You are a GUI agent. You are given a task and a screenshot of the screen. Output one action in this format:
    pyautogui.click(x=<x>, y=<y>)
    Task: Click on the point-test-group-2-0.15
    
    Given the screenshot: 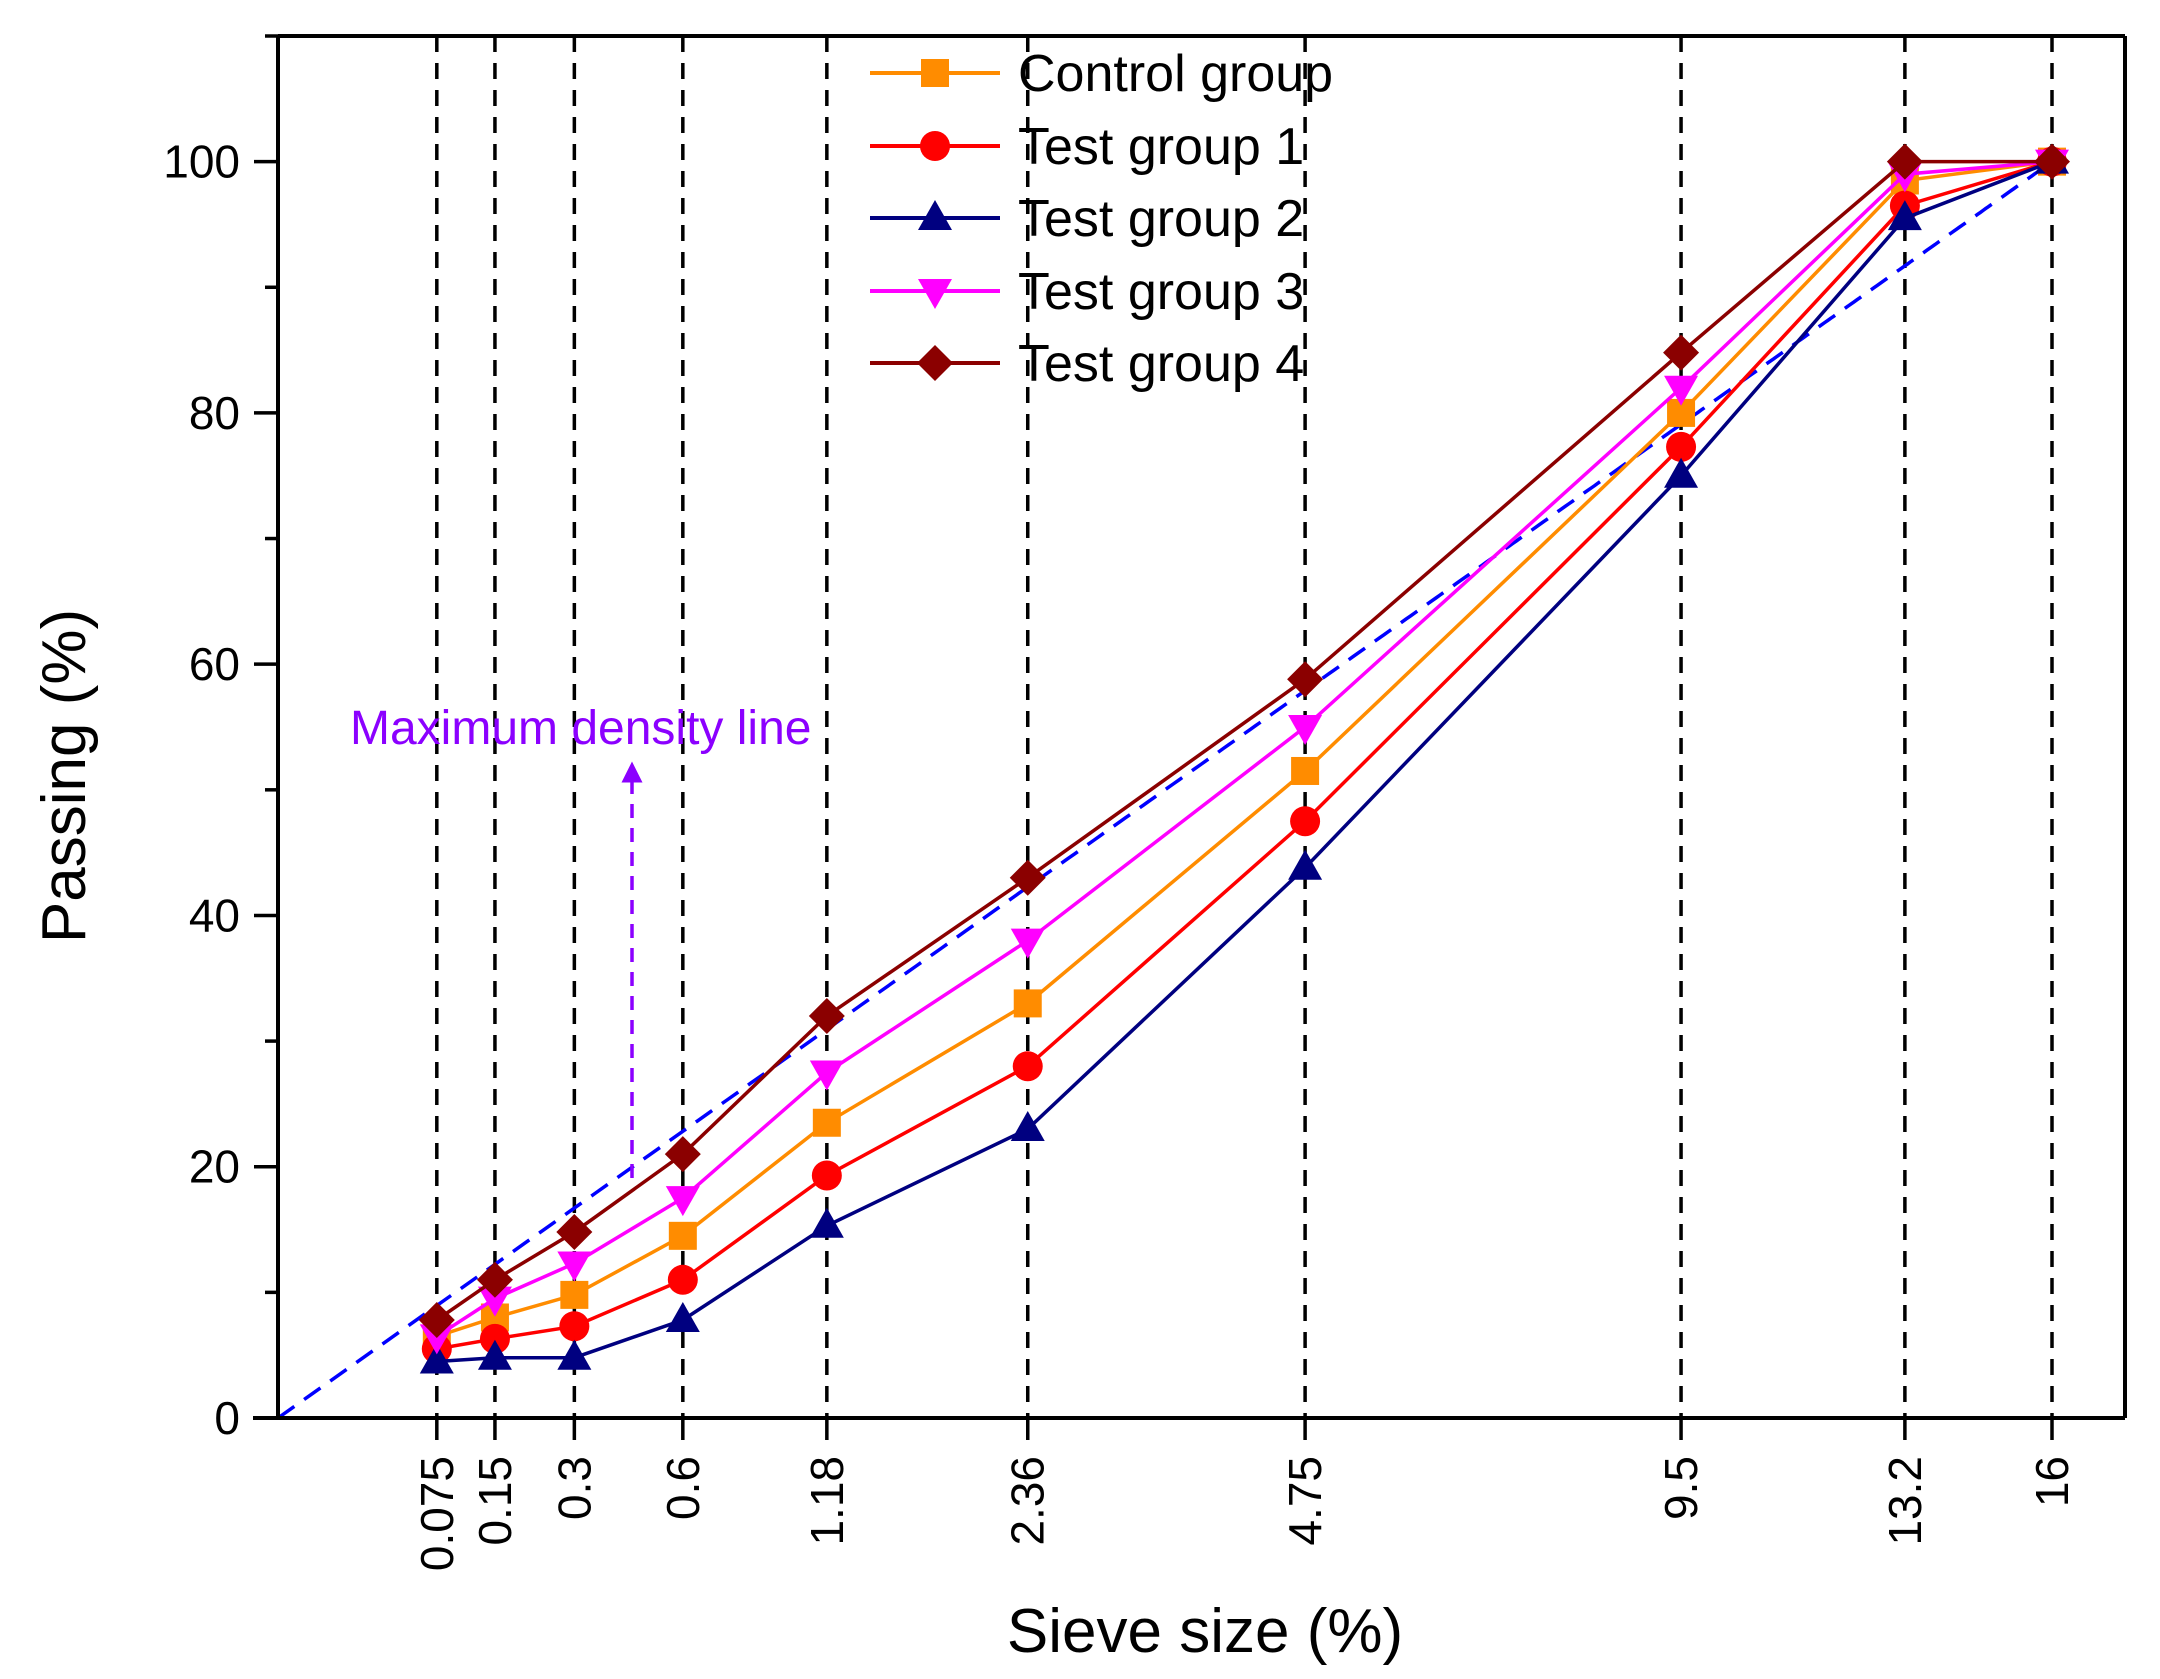 What is the action you would take?
    pyautogui.click(x=494, y=1354)
    